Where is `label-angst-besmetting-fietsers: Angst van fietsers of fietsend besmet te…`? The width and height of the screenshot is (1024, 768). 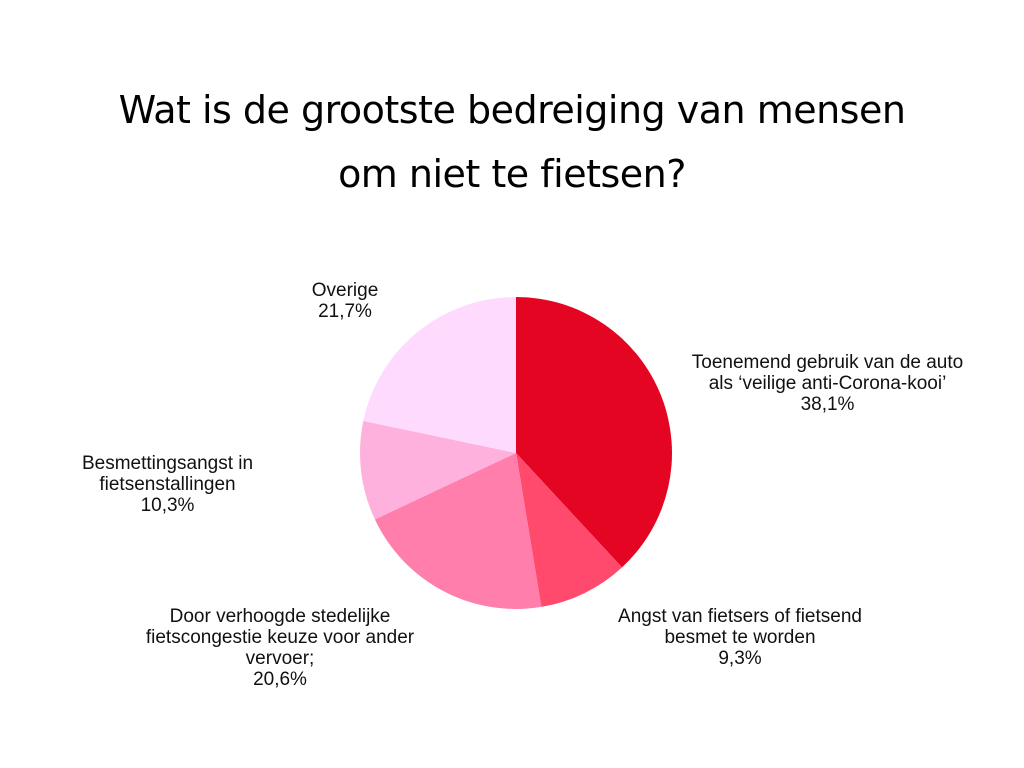
label-angst-besmetting-fietsers: Angst van fietsers of fietsend besmet te… is located at coordinates (740, 637).